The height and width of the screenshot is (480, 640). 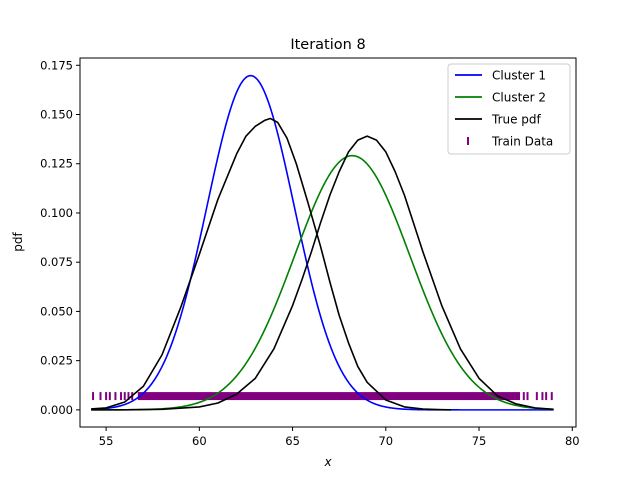 I want to click on y-axis: 0.000 0.025 0.050 0.075 0.100 0.125 0.150 0.175, so click(x=60, y=237).